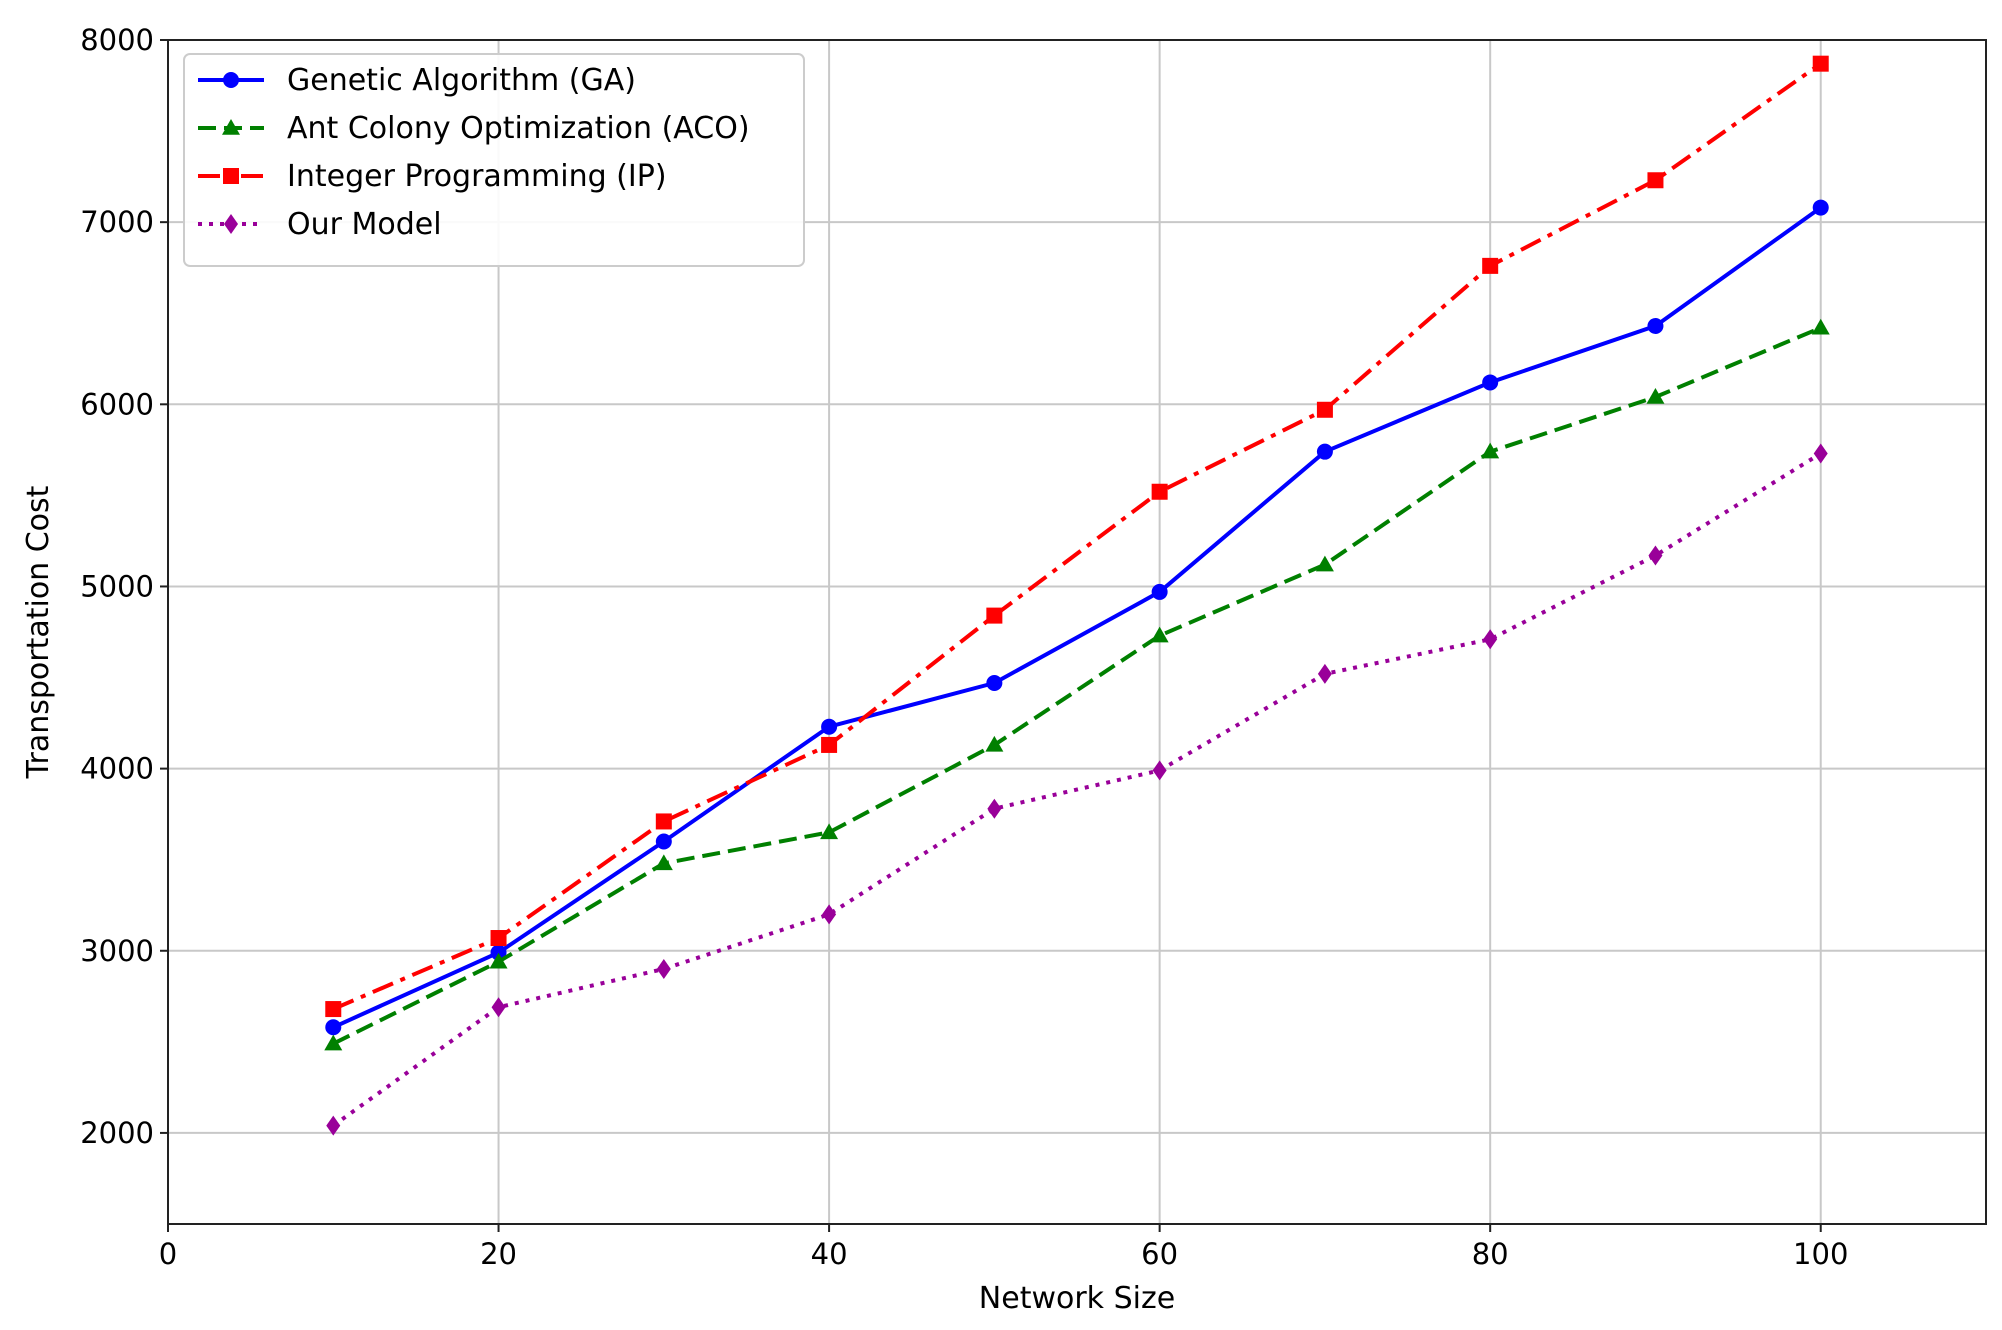  What do you see at coordinates (117, 951) in the screenshot?
I see `y-tick-label: 3000` at bounding box center [117, 951].